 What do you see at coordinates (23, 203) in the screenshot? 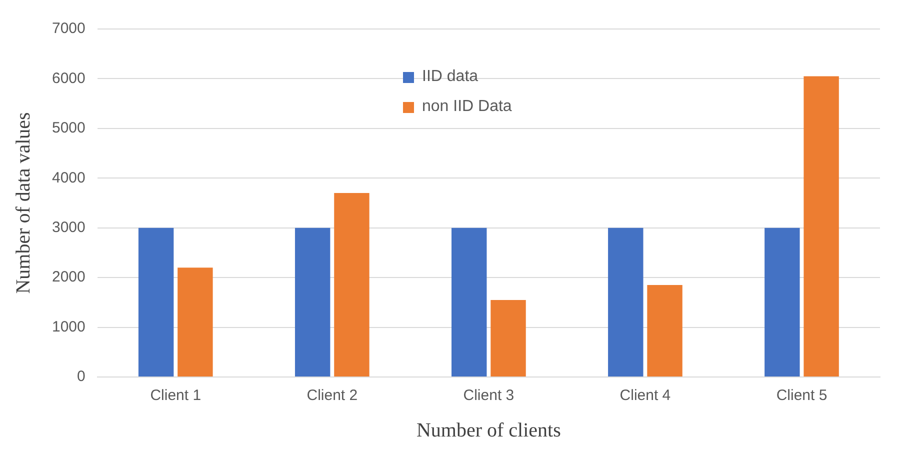
I see `y-axis-title: Number of data values` at bounding box center [23, 203].